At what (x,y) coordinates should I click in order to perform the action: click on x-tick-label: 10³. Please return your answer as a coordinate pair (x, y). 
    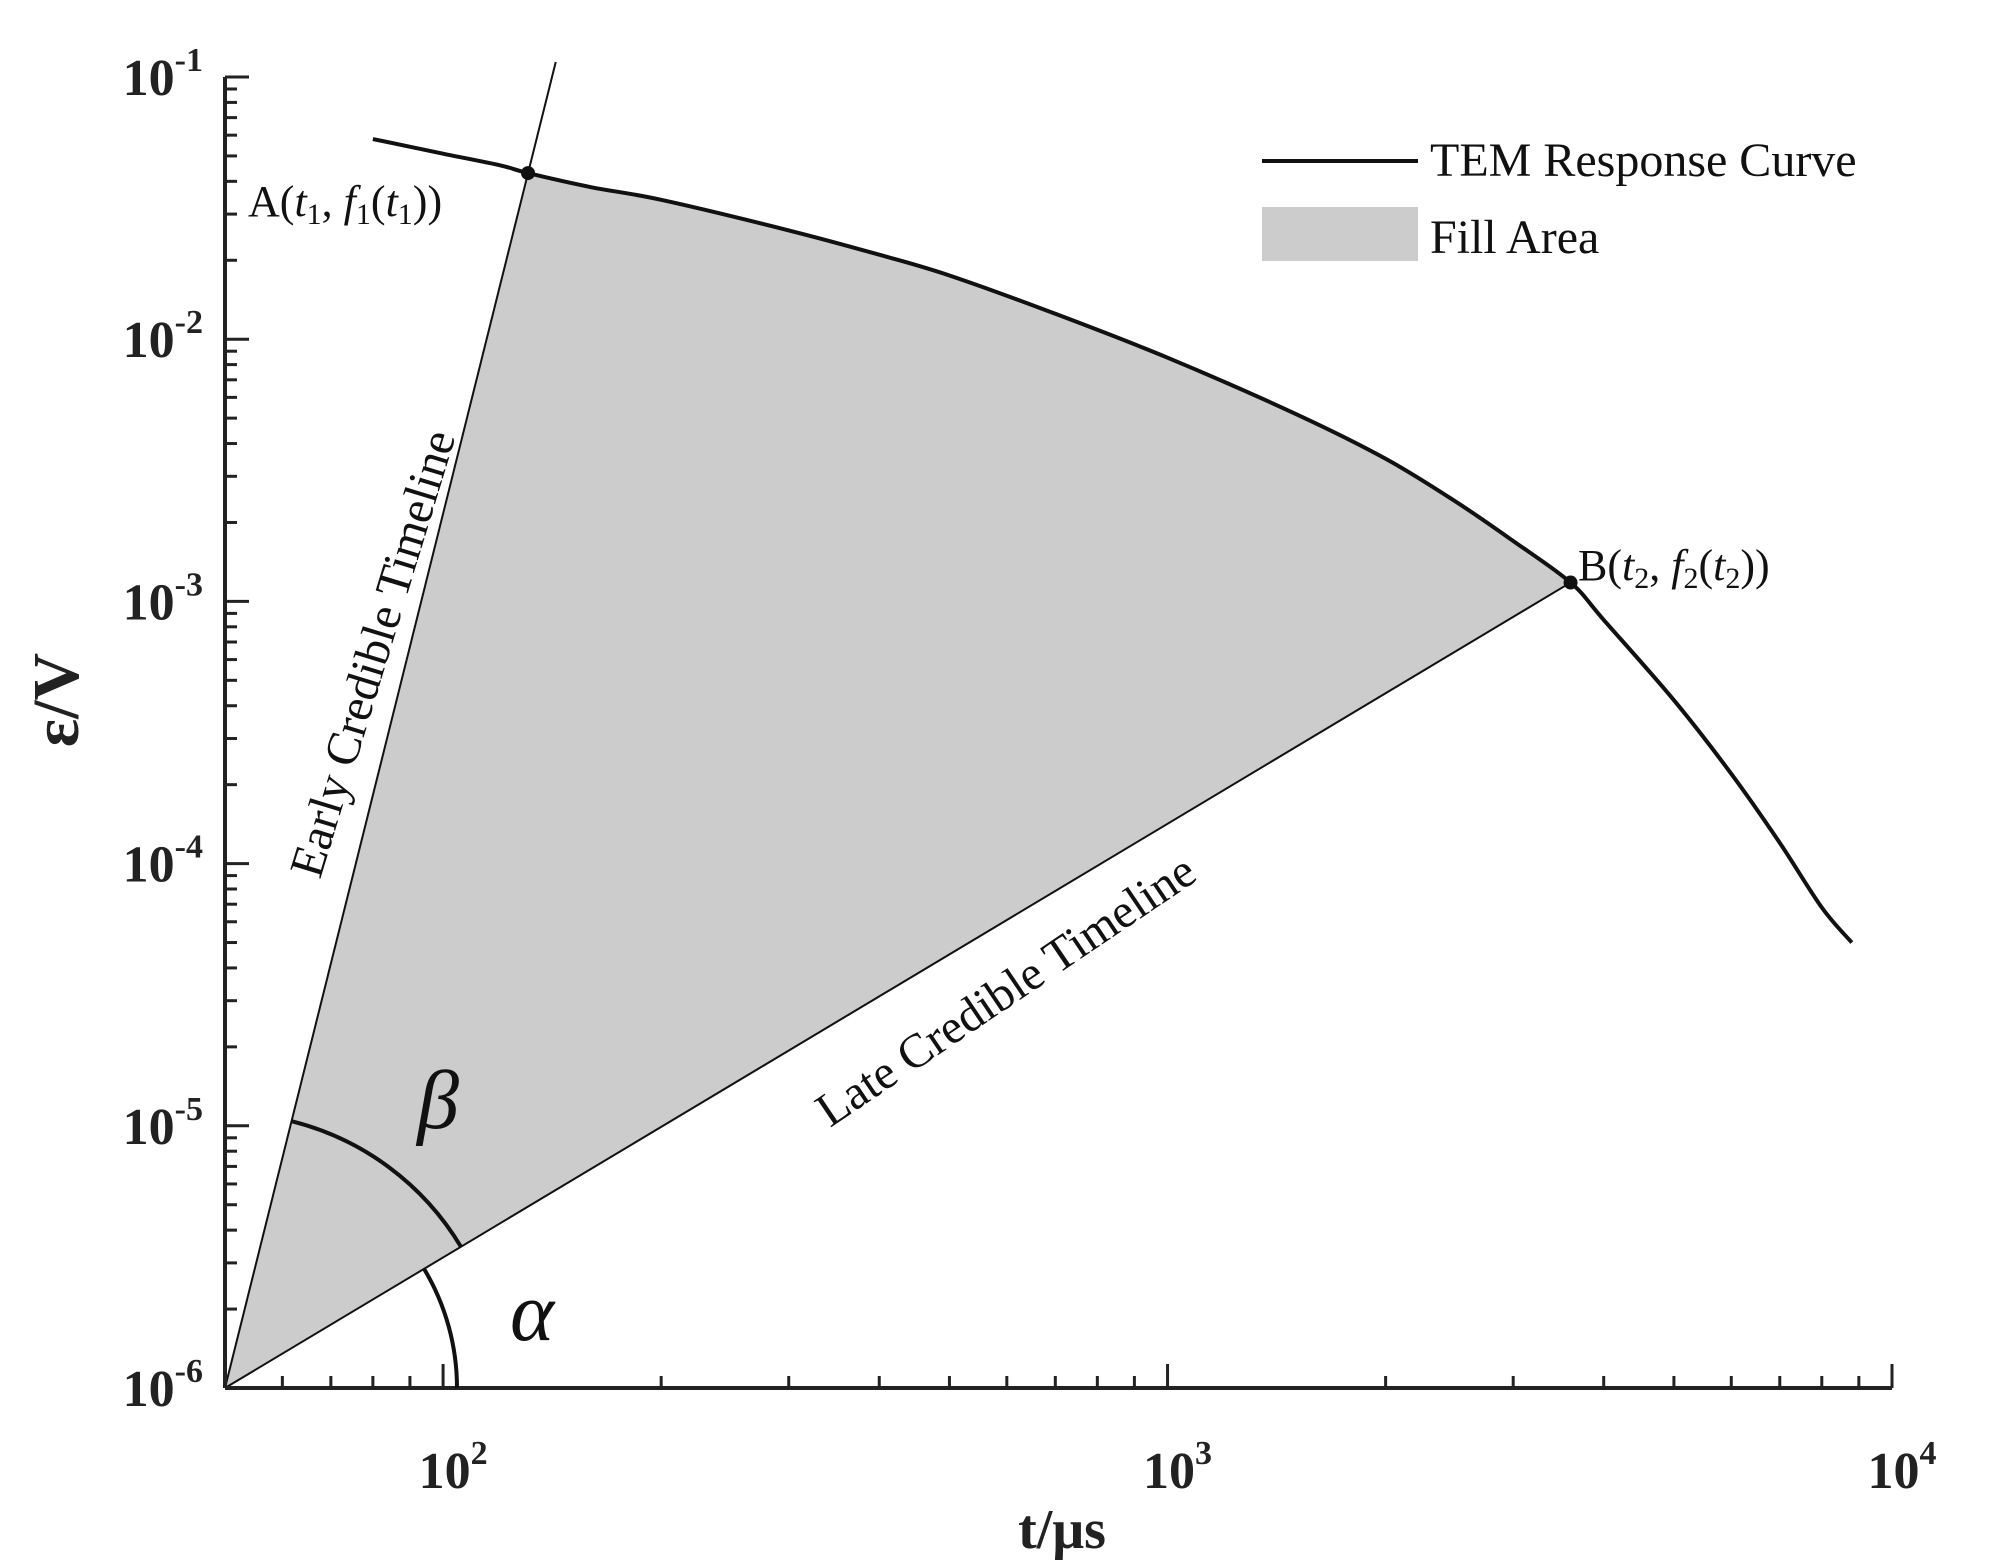
    Looking at the image, I should click on (1177, 1467).